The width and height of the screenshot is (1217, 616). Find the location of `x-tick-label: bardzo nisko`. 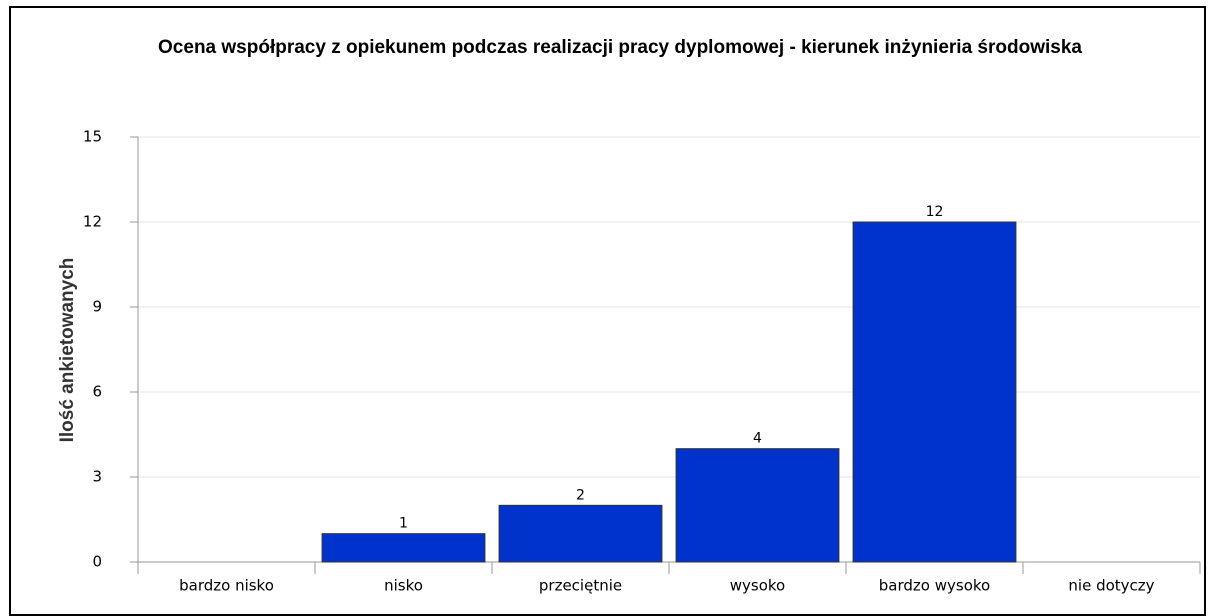

x-tick-label: bardzo nisko is located at coordinates (226, 586).